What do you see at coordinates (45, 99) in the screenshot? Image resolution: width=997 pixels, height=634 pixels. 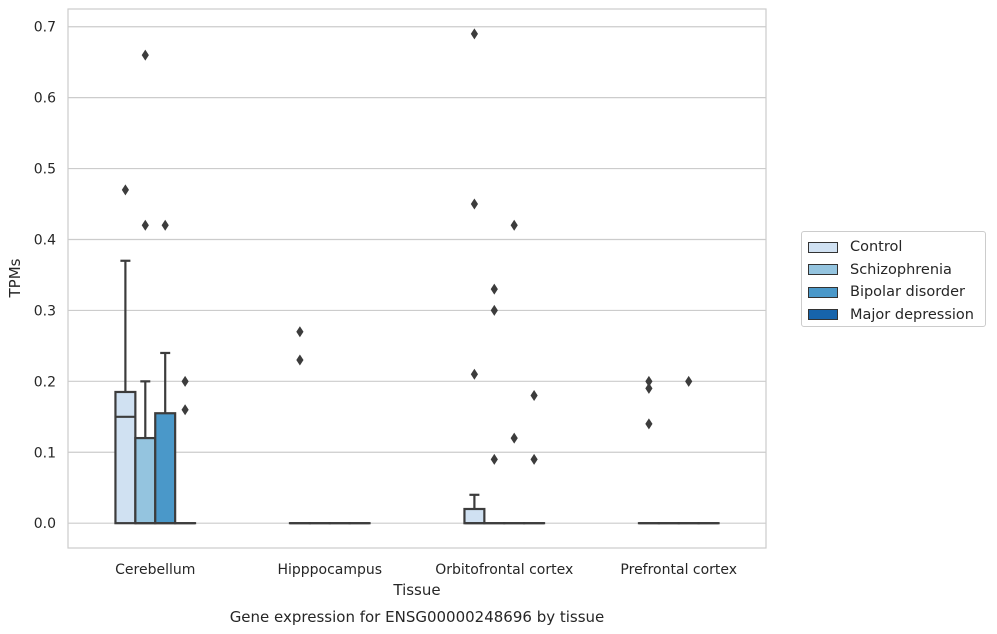 I see `y-tick-label: 0.6` at bounding box center [45, 99].